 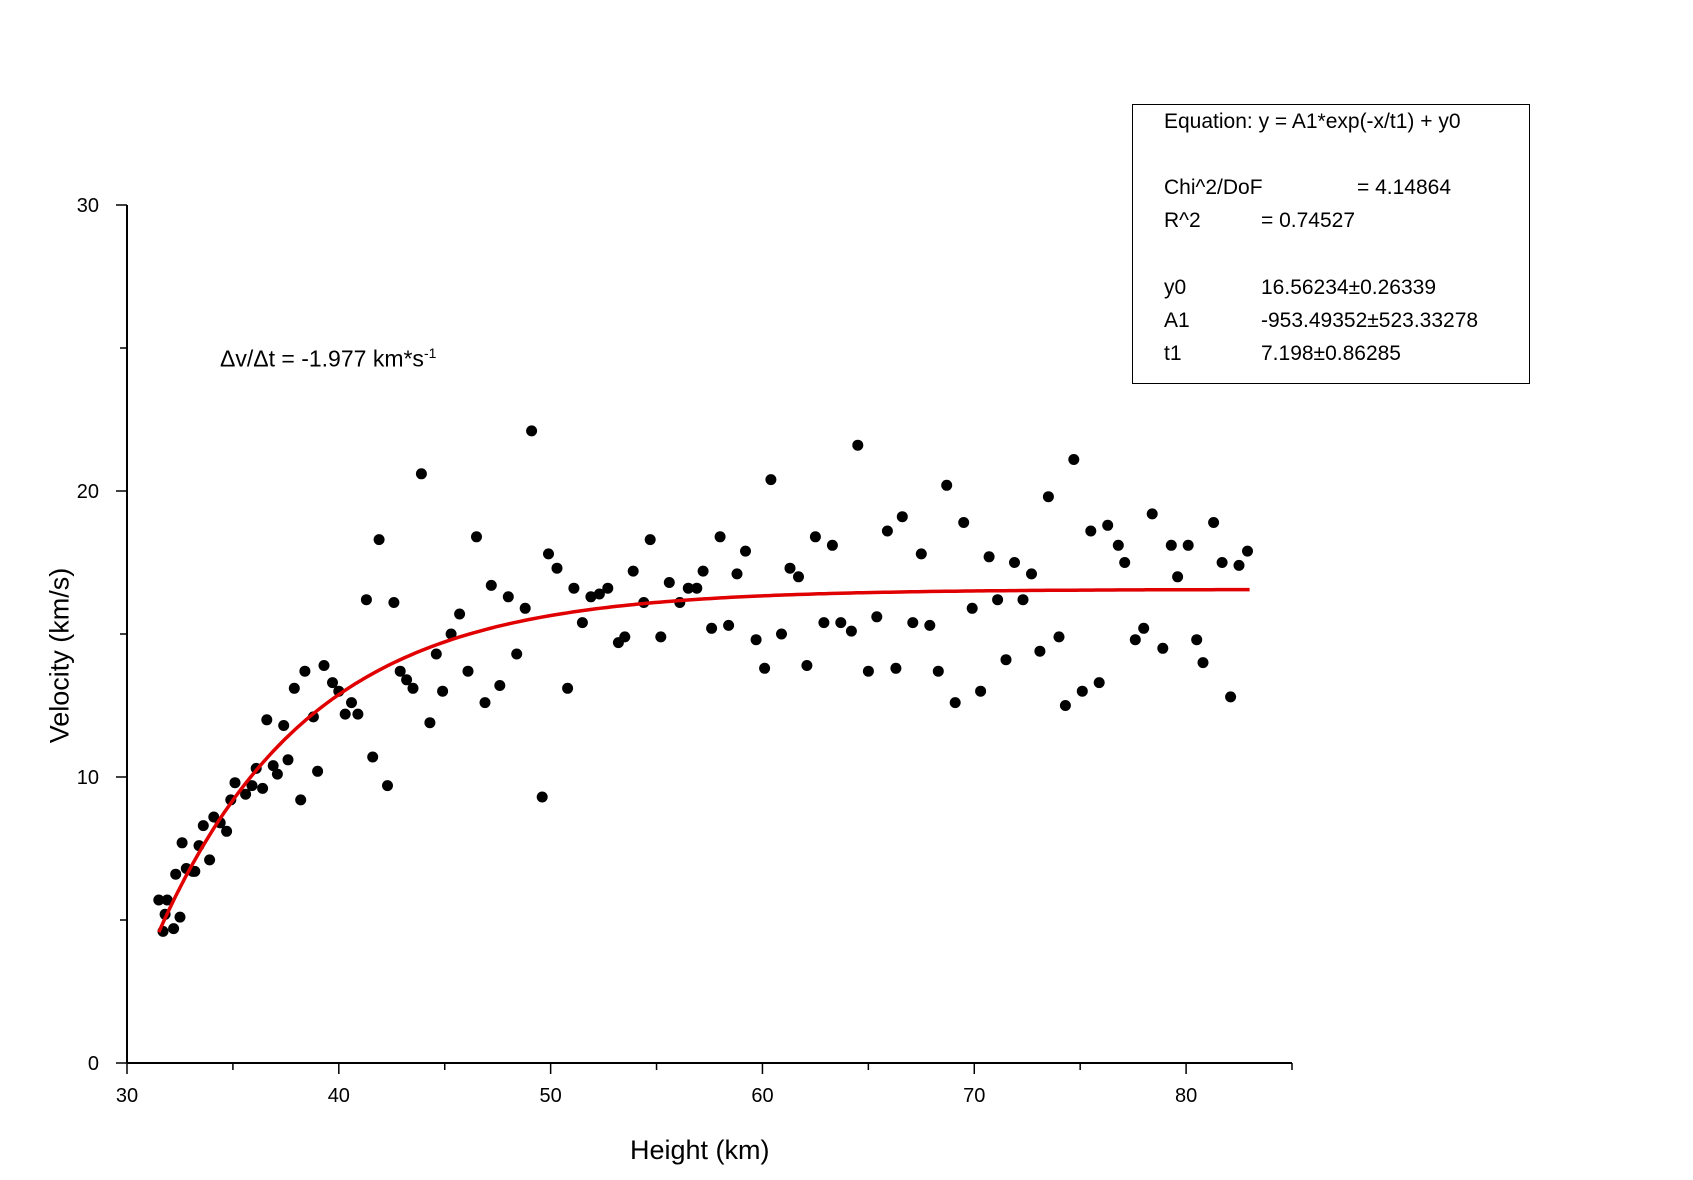 What do you see at coordinates (1173, 353) in the screenshot?
I see `fit-label-t1: t1` at bounding box center [1173, 353].